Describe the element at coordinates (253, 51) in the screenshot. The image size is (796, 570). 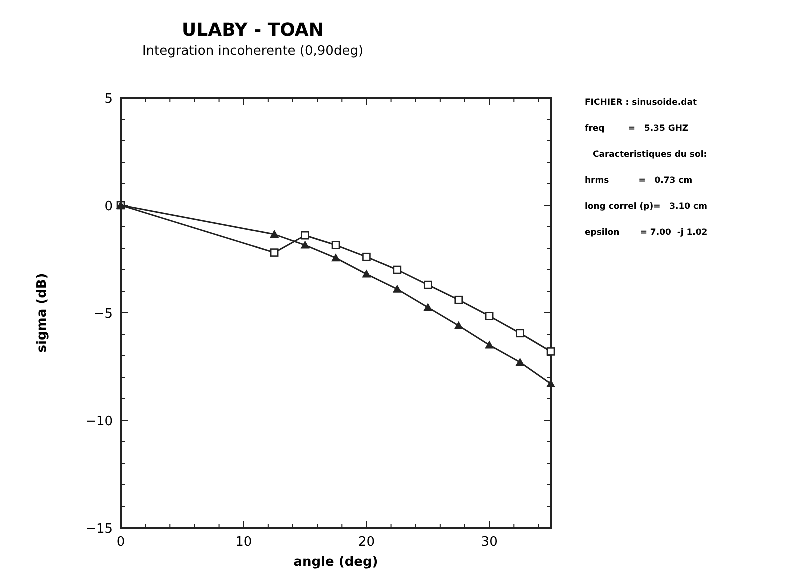
I see `chart-subtitle: Integration incoherente (0,90deg)` at that location.